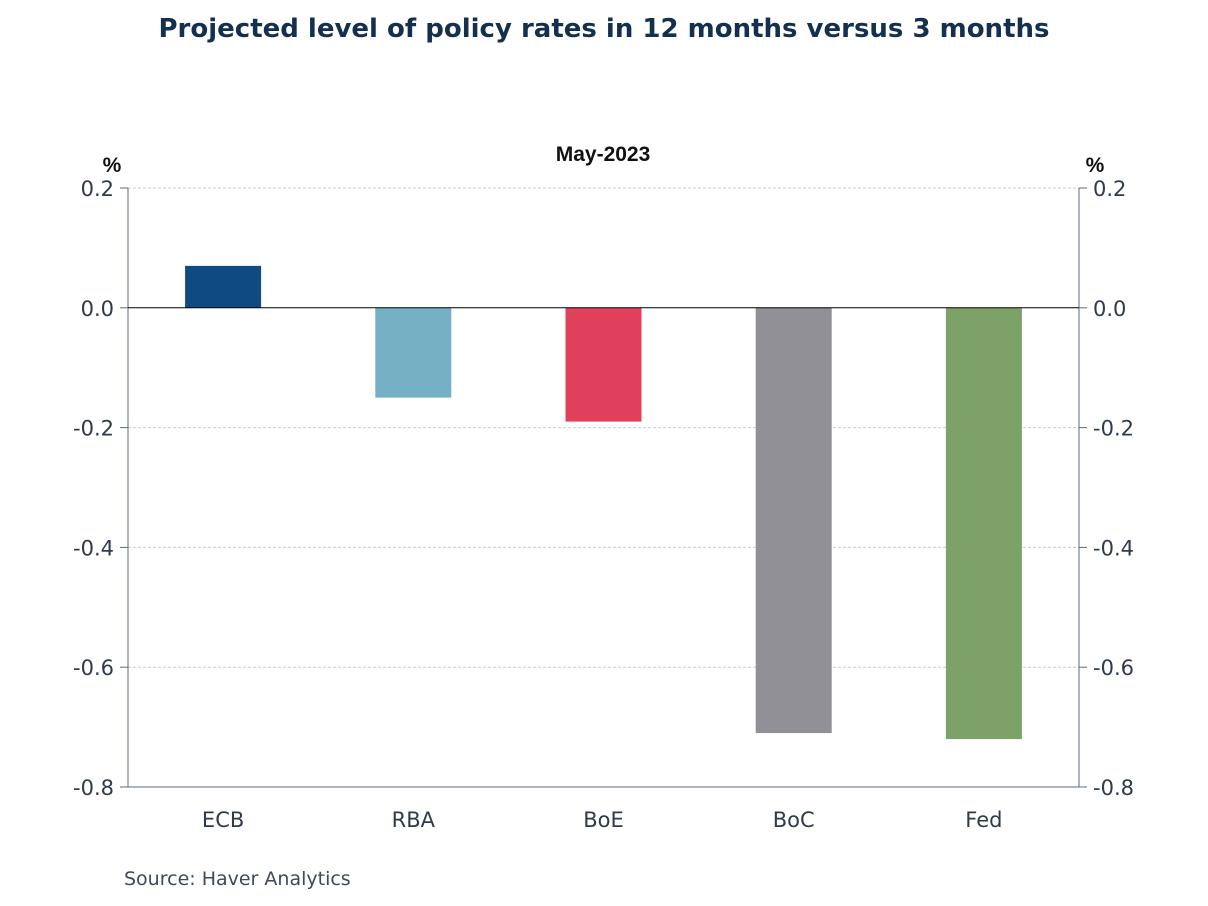 This screenshot has width=1208, height=906. I want to click on category-label: ECB, so click(223, 820).